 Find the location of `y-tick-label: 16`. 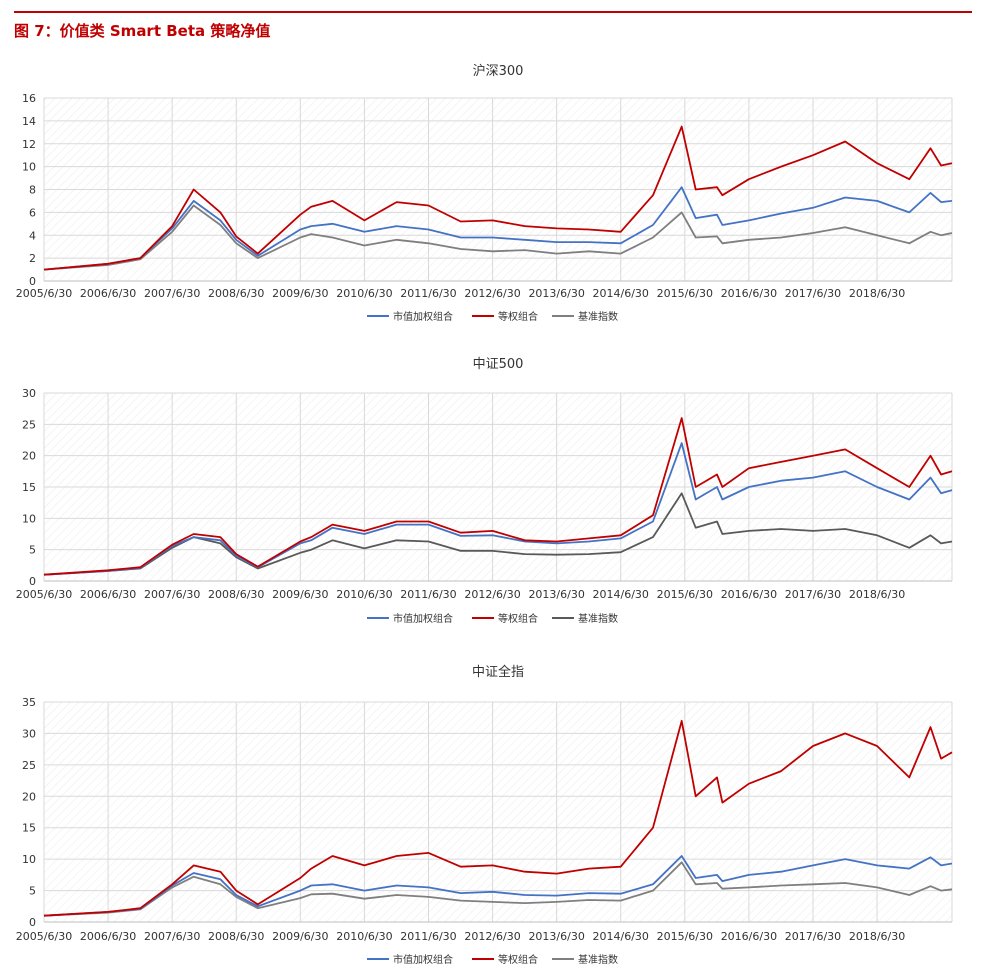

y-tick-label: 16 is located at coordinates (29, 98).